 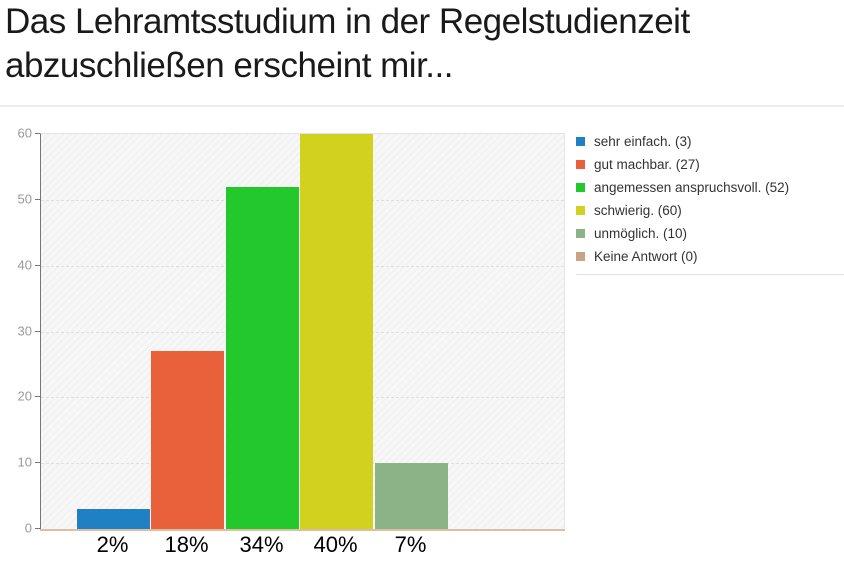 What do you see at coordinates (24, 133) in the screenshot?
I see `y-tick-label-60: 60` at bounding box center [24, 133].